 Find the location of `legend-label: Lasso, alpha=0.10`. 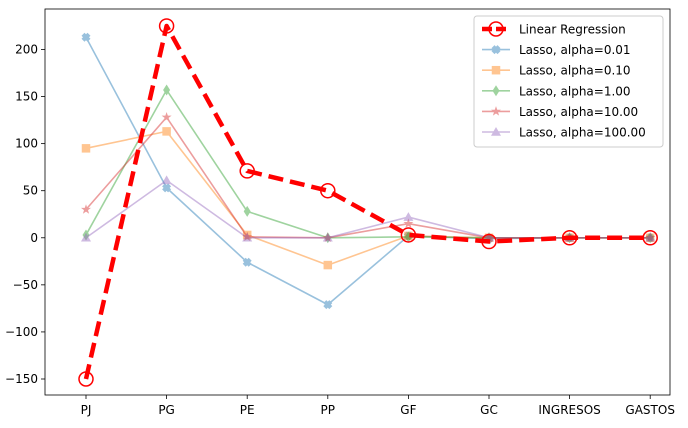

legend-label: Lasso, alpha=0.10 is located at coordinates (575, 71).